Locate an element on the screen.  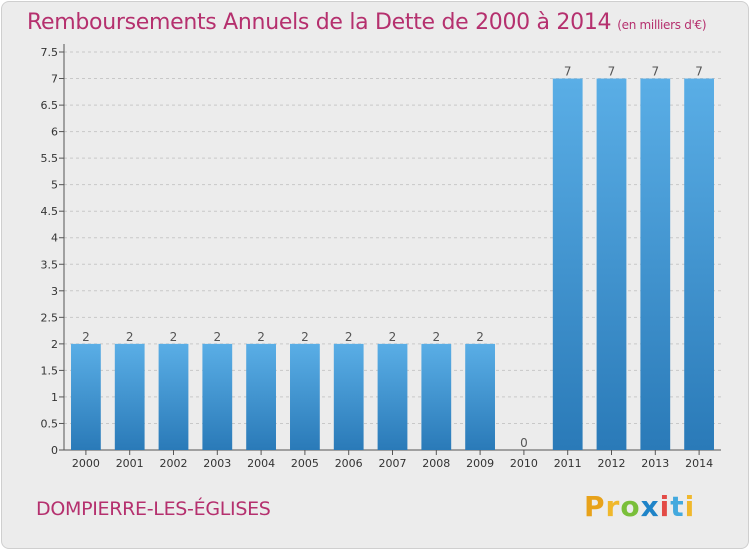
y-tick-label: 5 is located at coordinates (54, 185).